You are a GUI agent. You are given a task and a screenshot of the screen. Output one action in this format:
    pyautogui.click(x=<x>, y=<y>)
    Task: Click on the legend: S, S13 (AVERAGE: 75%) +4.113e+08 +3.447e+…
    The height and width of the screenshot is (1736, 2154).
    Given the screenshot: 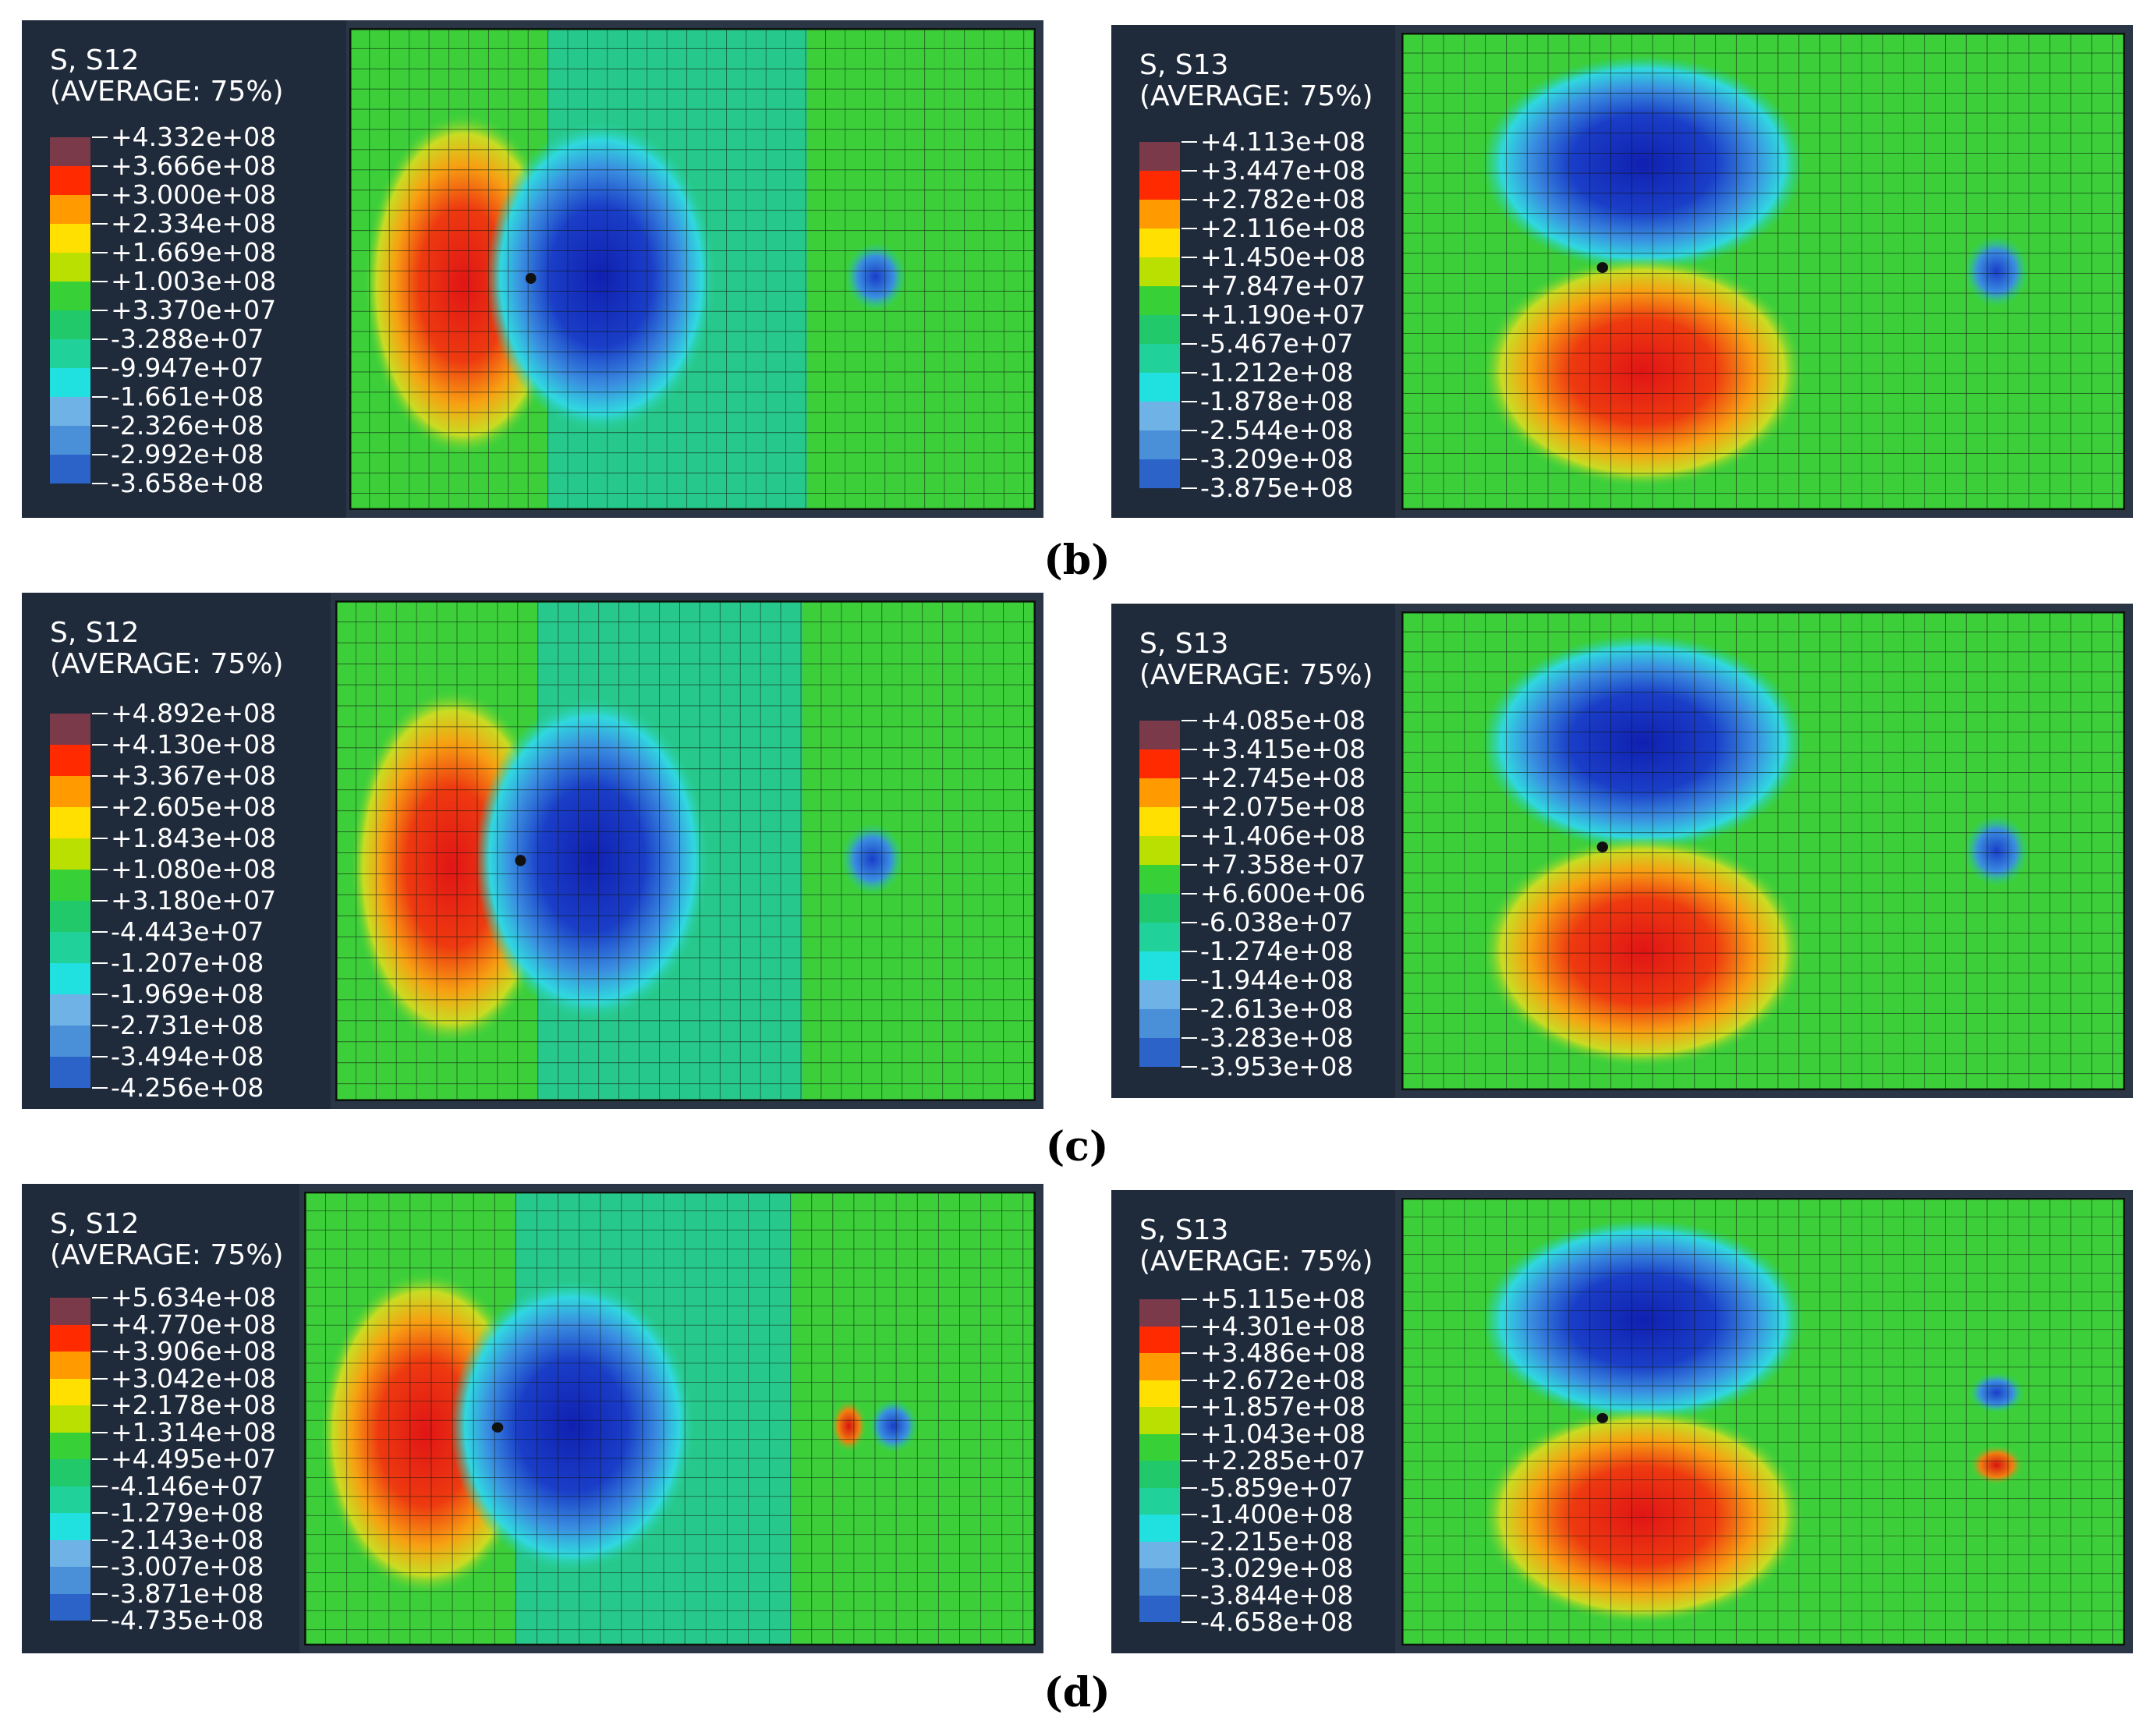 What is the action you would take?
    pyautogui.click(x=1253, y=271)
    